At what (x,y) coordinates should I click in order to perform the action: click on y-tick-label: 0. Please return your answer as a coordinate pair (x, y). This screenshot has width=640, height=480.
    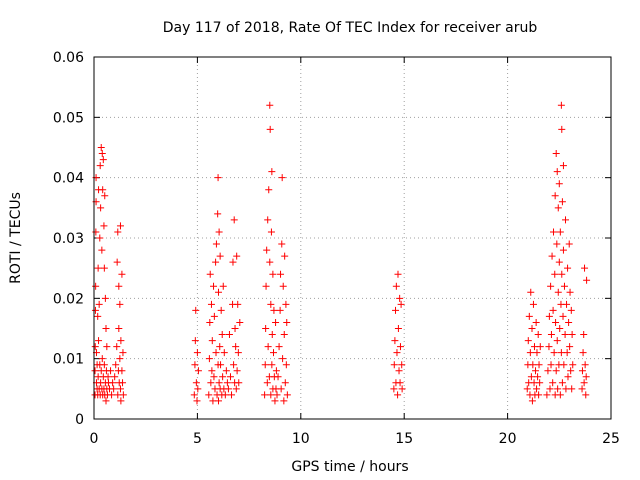
    Looking at the image, I should click on (79, 420).